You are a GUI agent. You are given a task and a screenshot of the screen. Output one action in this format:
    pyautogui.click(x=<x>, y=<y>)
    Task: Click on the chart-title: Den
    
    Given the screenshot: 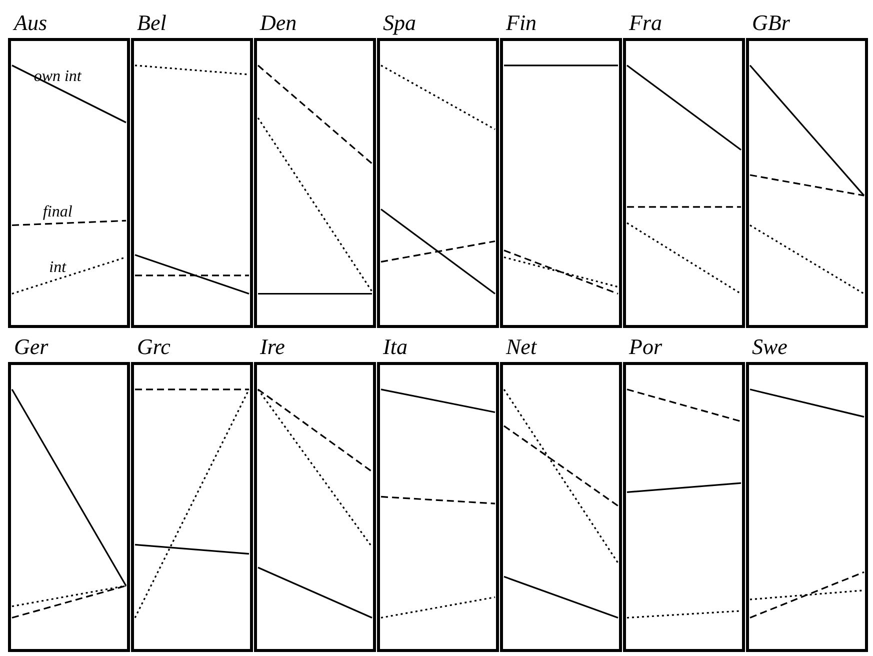 What is the action you would take?
    pyautogui.click(x=278, y=23)
    